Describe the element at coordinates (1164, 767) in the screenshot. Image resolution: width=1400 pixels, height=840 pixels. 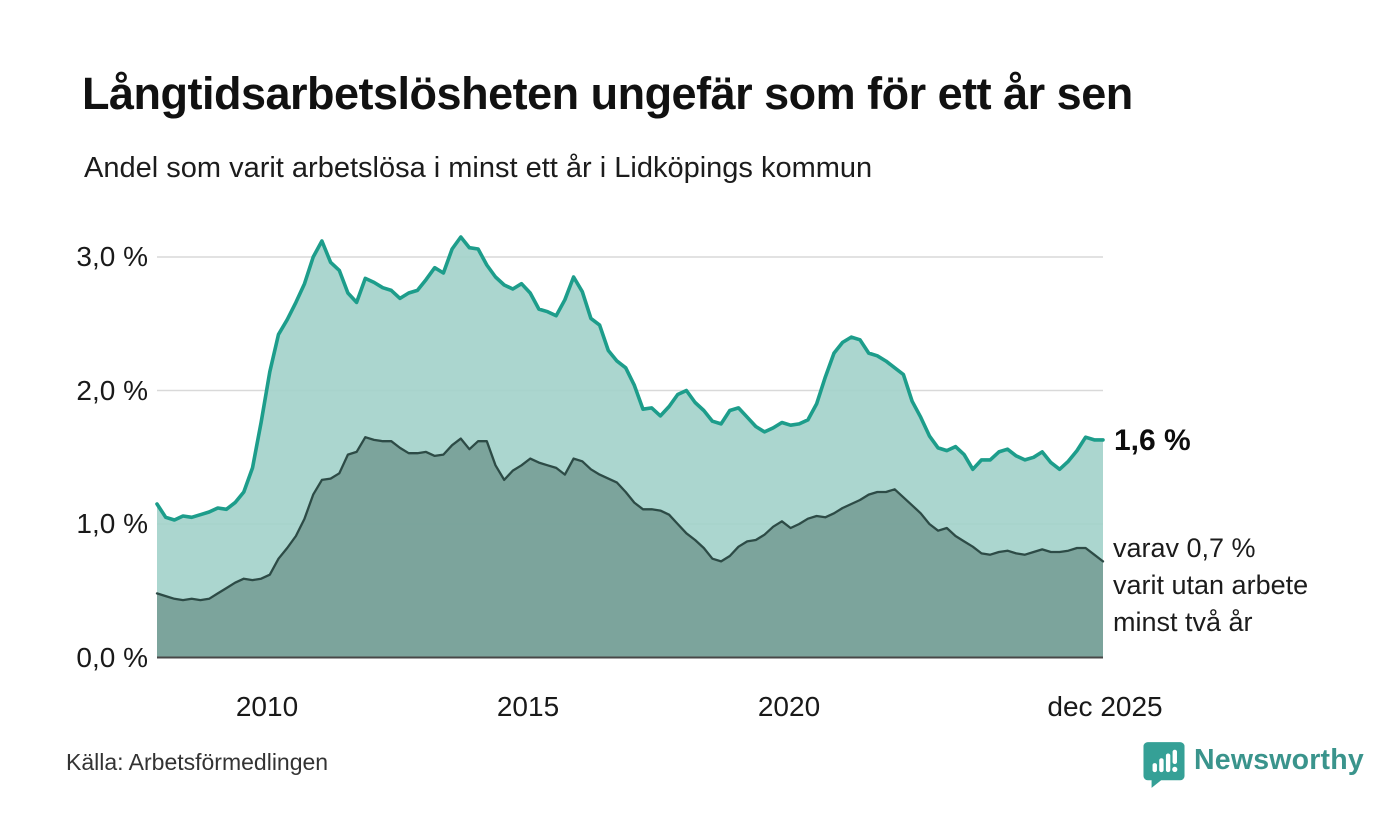
I see `newsworthy-logo-icon` at that location.